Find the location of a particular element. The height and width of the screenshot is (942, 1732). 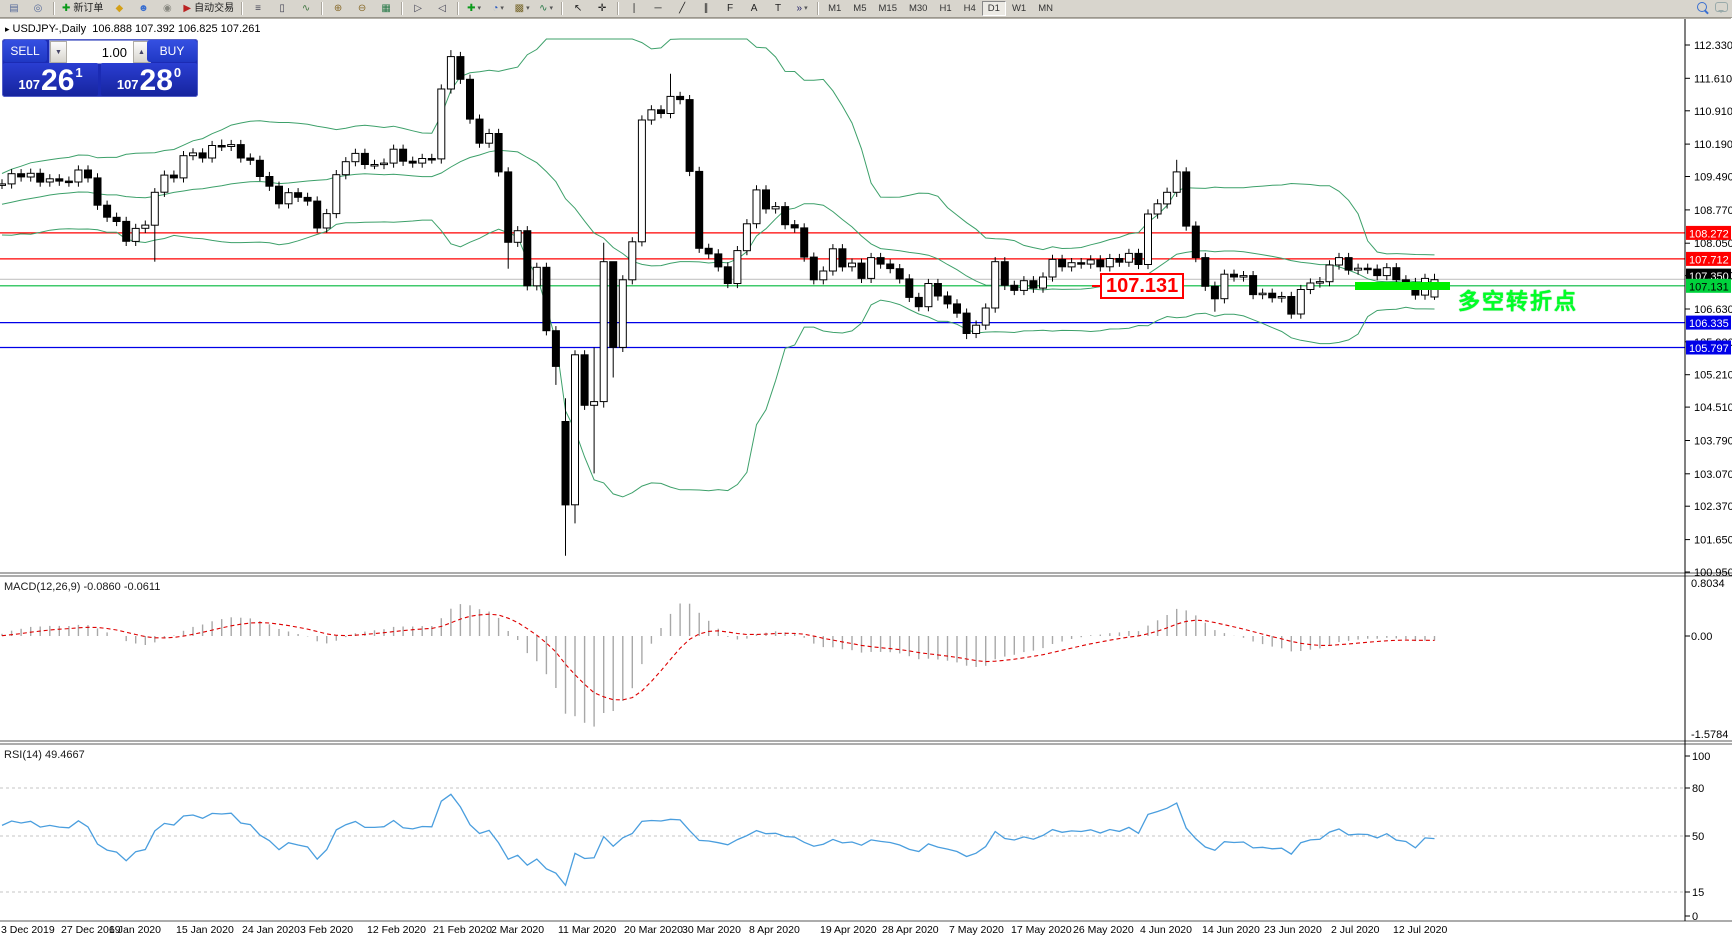

auto-scroll-button: ▷ is located at coordinates (418, 8).